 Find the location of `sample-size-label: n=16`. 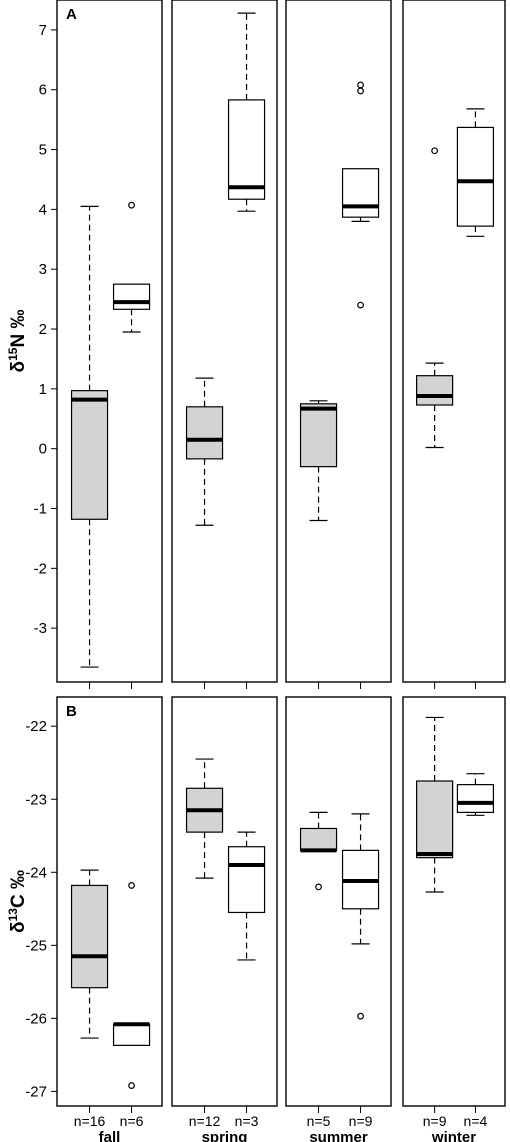

sample-size-label: n=16 is located at coordinates (90, 1121).